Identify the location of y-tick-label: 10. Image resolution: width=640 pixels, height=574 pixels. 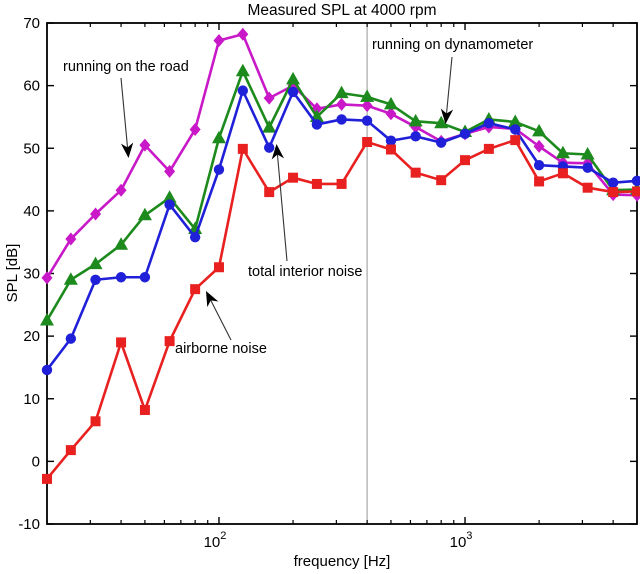
(31, 399).